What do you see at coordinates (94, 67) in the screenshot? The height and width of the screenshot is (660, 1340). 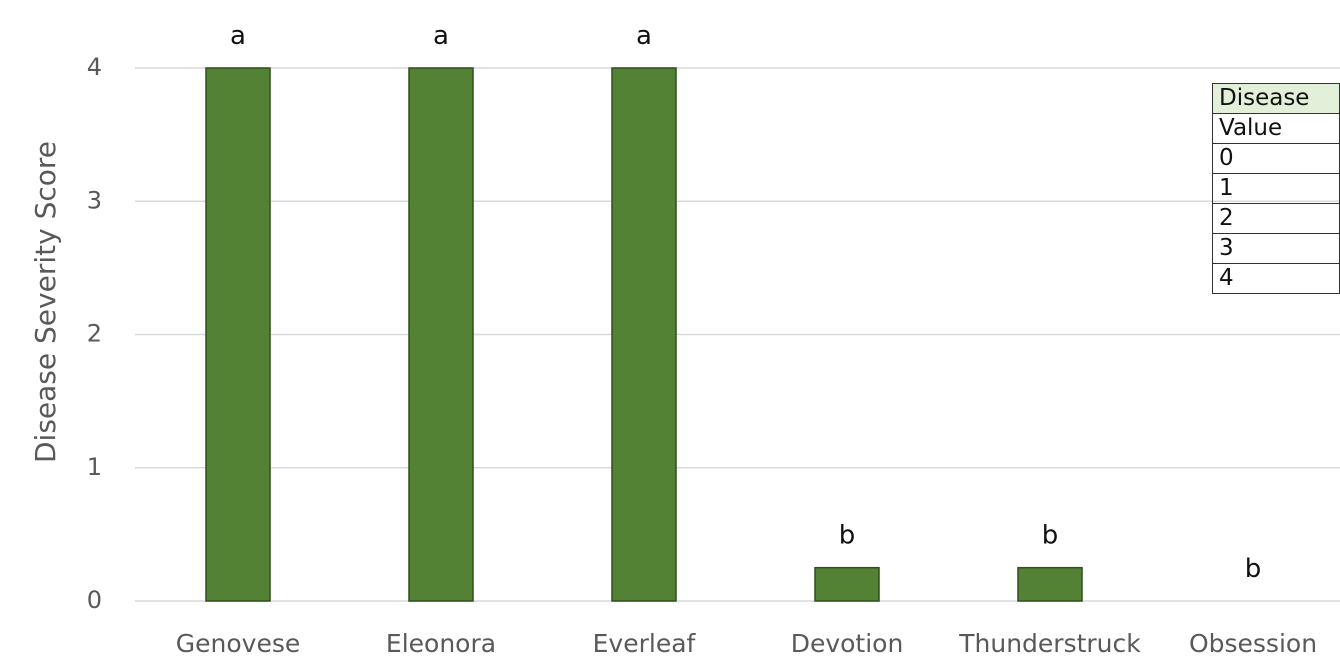 I see `y-tick-label: 4` at bounding box center [94, 67].